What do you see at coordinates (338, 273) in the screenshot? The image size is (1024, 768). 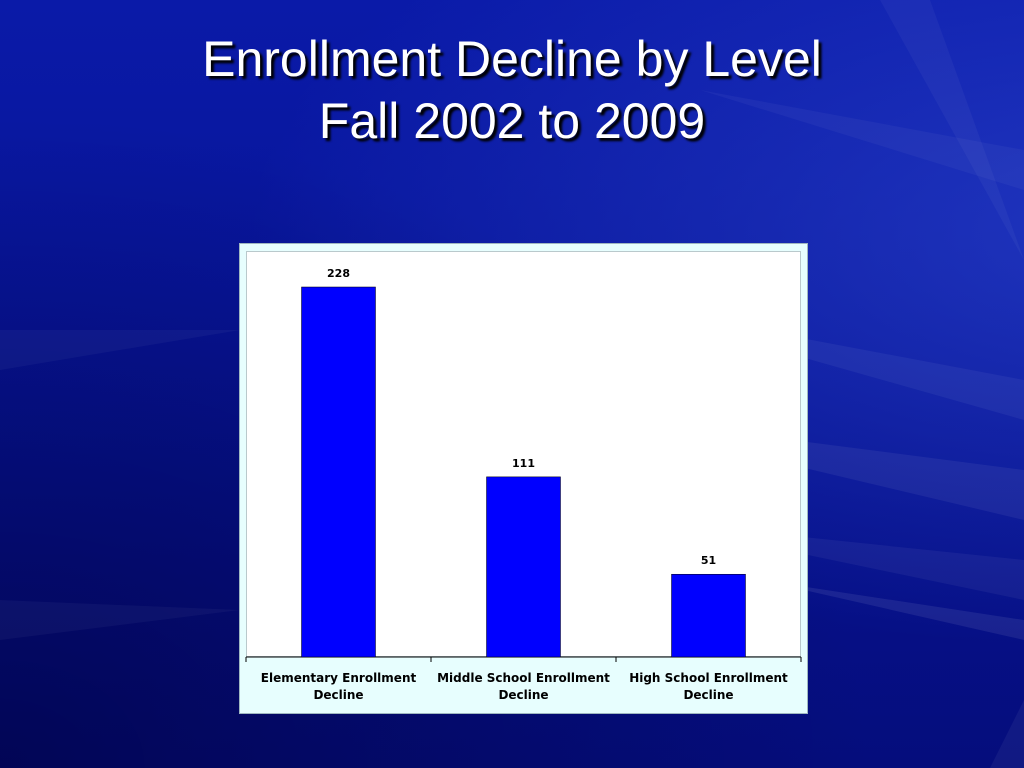 I see `data-label-0: 228` at bounding box center [338, 273].